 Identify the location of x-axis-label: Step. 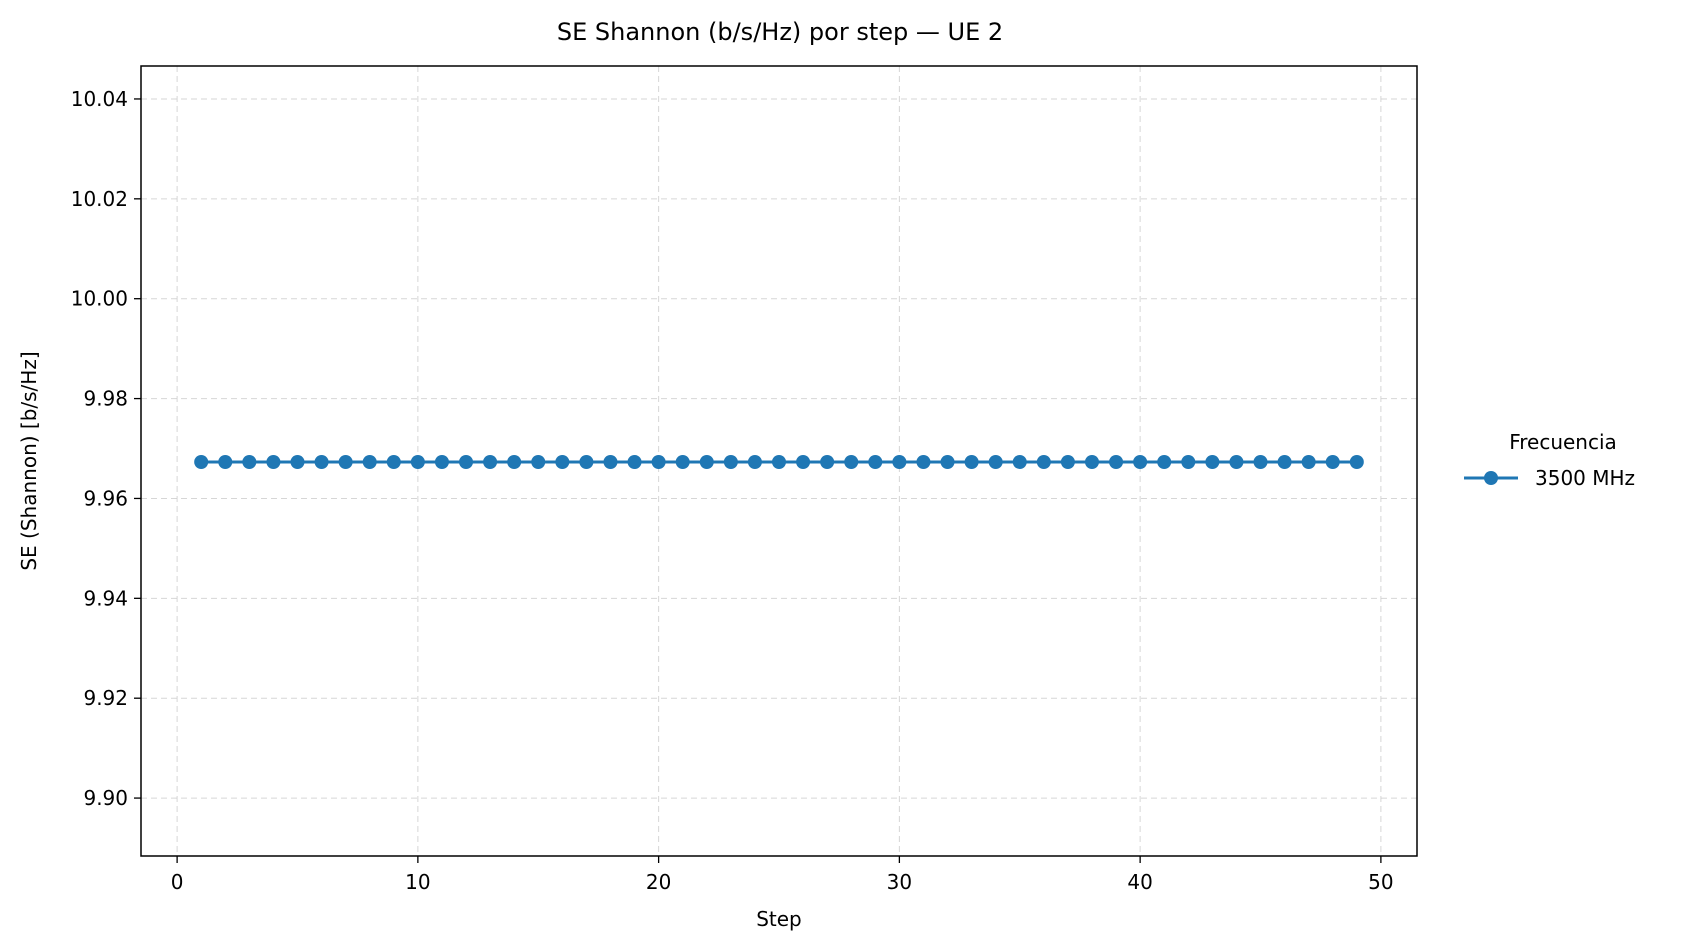
(779, 919).